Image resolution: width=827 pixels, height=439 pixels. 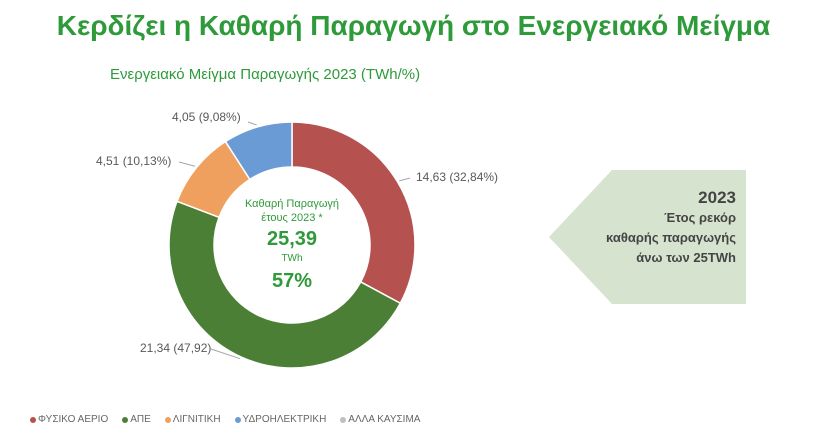 What do you see at coordinates (686, 257) in the screenshot?
I see `callout-line3: άνω των 25TWh` at bounding box center [686, 257].